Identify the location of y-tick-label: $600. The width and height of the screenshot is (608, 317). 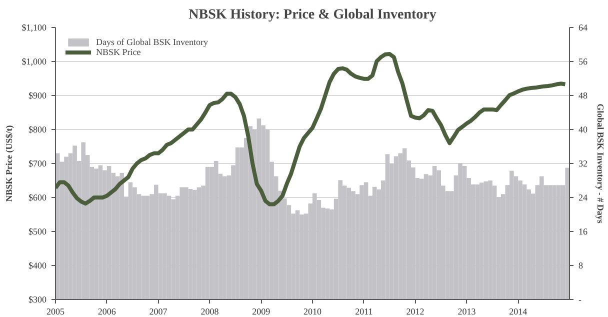
(37, 197).